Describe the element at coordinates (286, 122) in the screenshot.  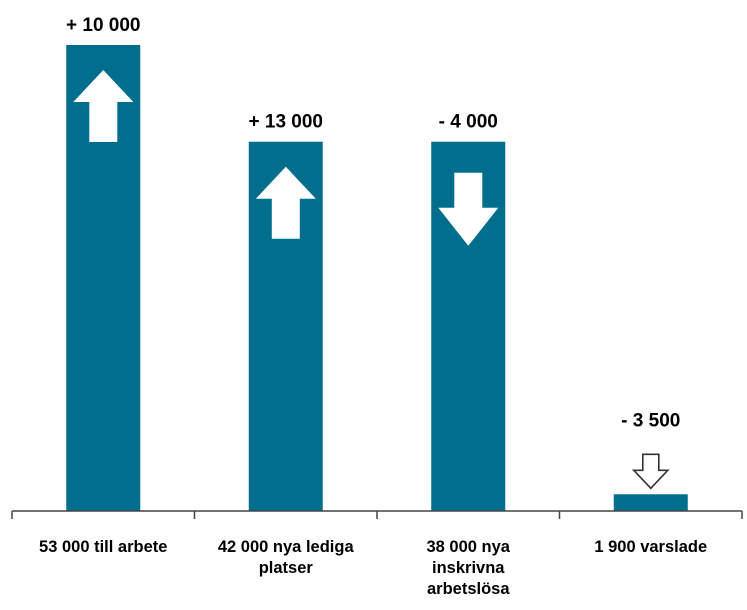
I see `change-label: + 13 000` at that location.